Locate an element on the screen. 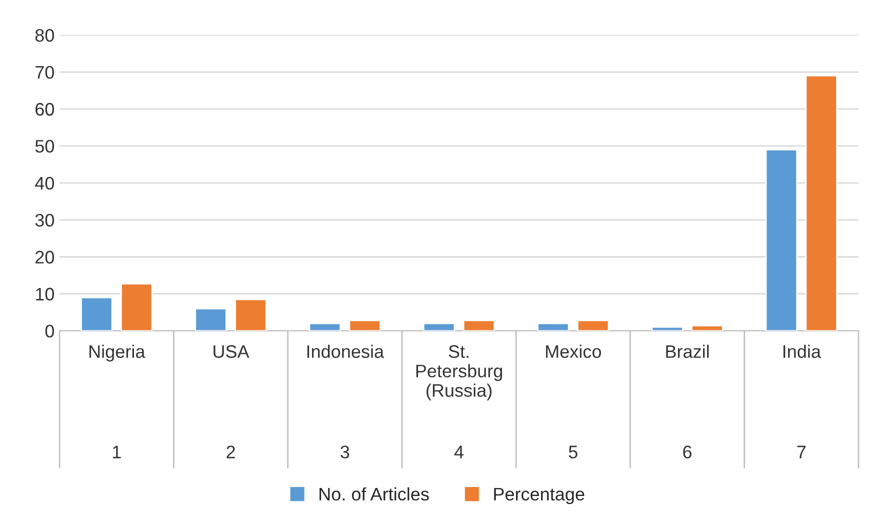 Image resolution: width=876 pixels, height=531 pixels. x-tick-label: Indonesia is located at coordinates (345, 351).